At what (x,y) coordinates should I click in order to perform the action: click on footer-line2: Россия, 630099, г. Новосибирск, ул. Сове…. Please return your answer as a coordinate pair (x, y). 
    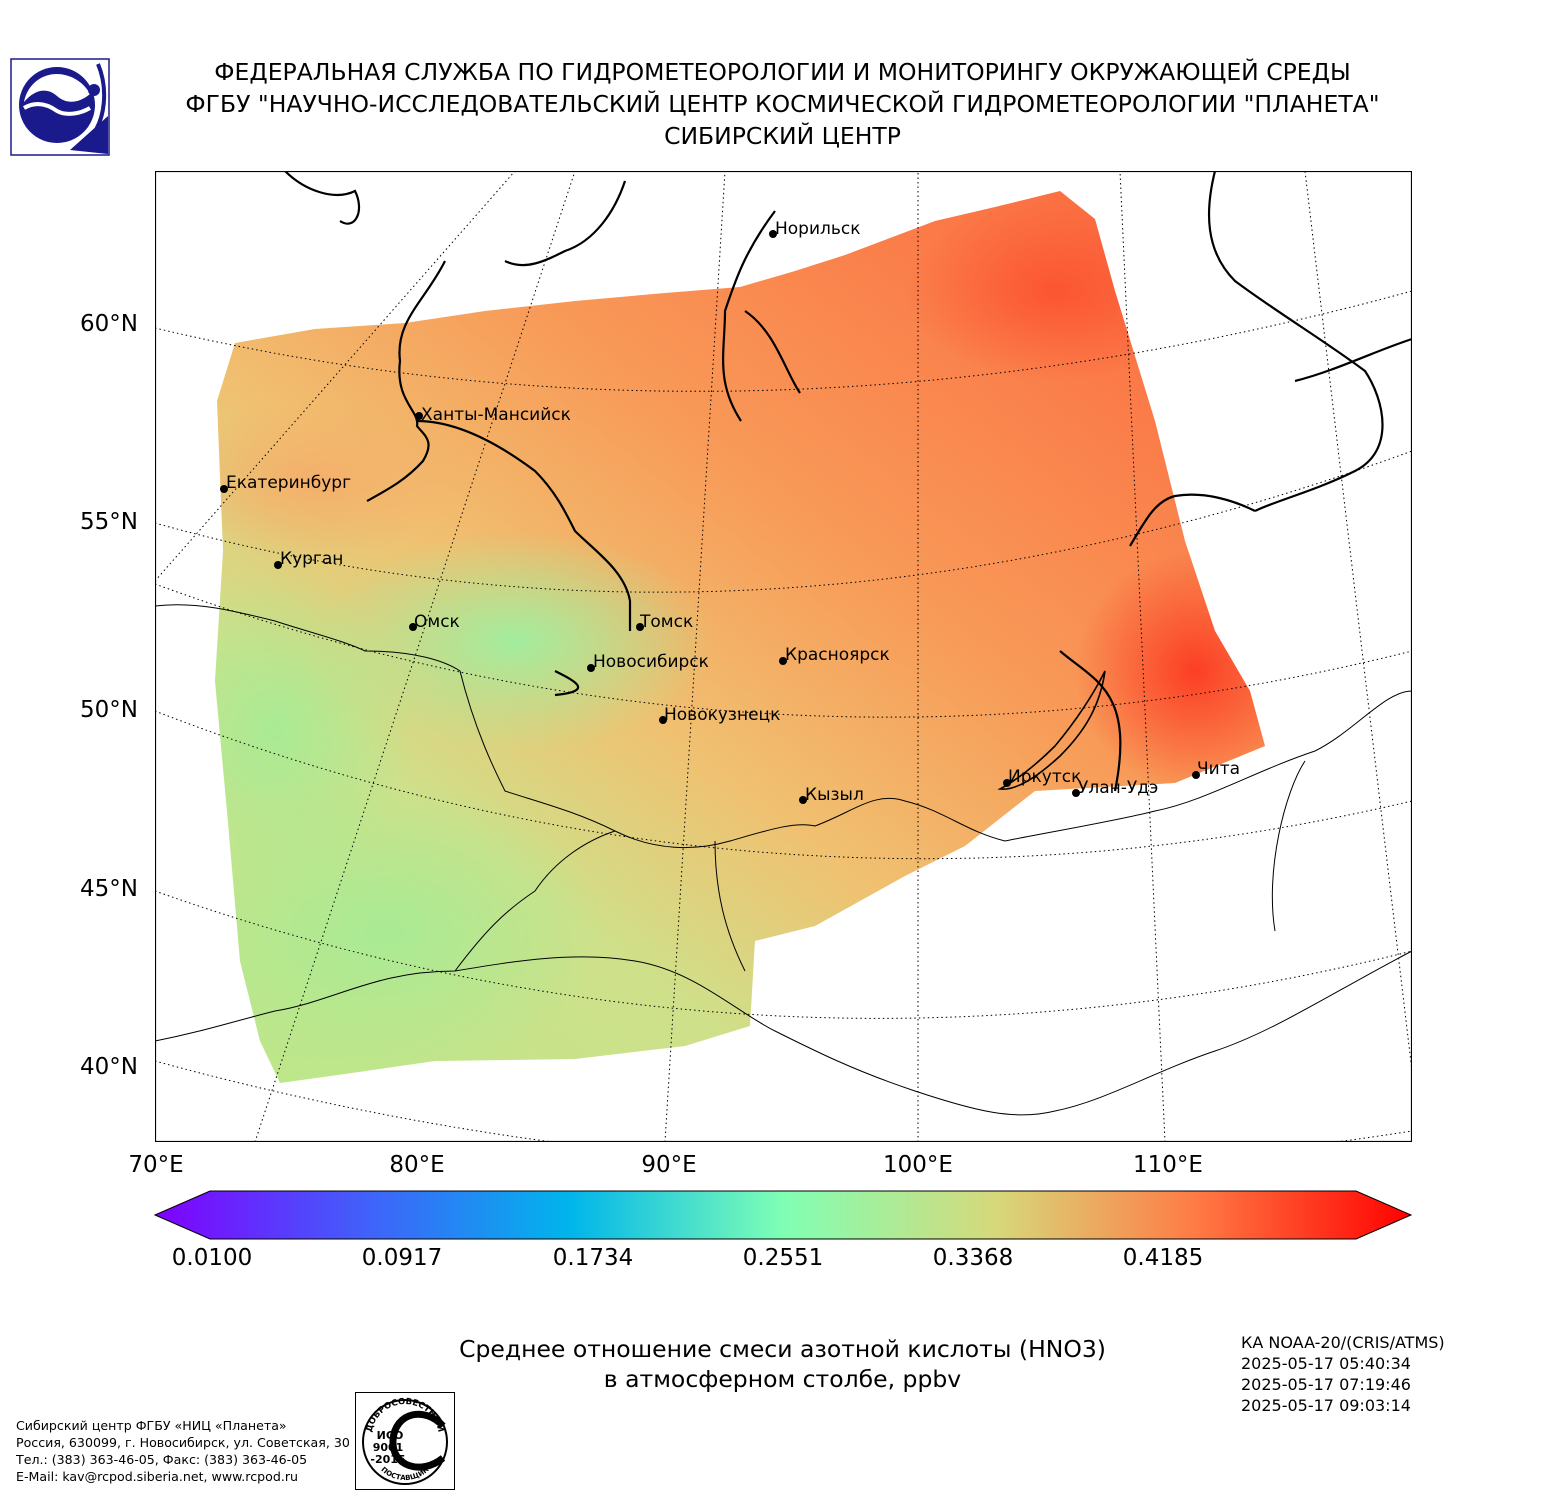
    Looking at the image, I should click on (183, 1442).